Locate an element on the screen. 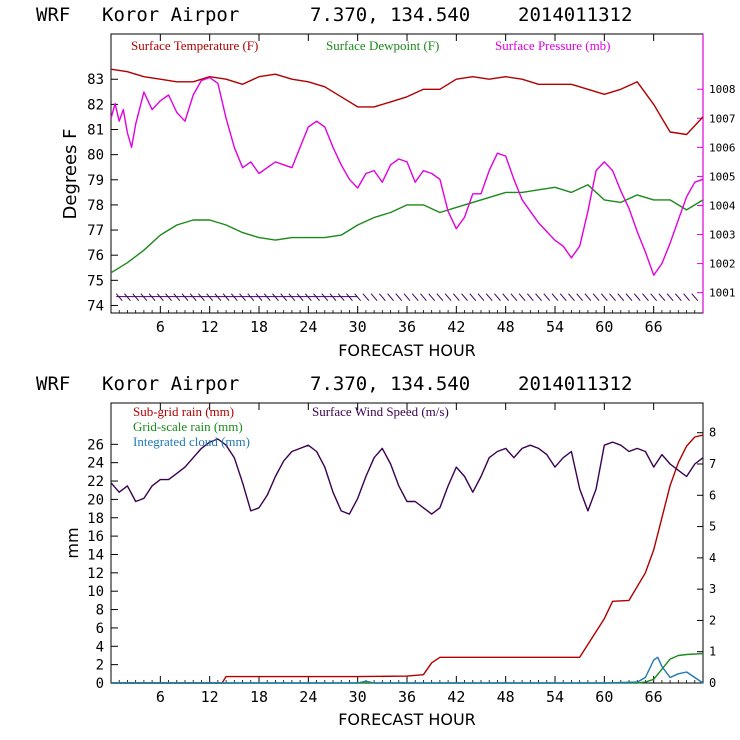 The image size is (740, 740). x-tick-label: 12 is located at coordinates (210, 697).